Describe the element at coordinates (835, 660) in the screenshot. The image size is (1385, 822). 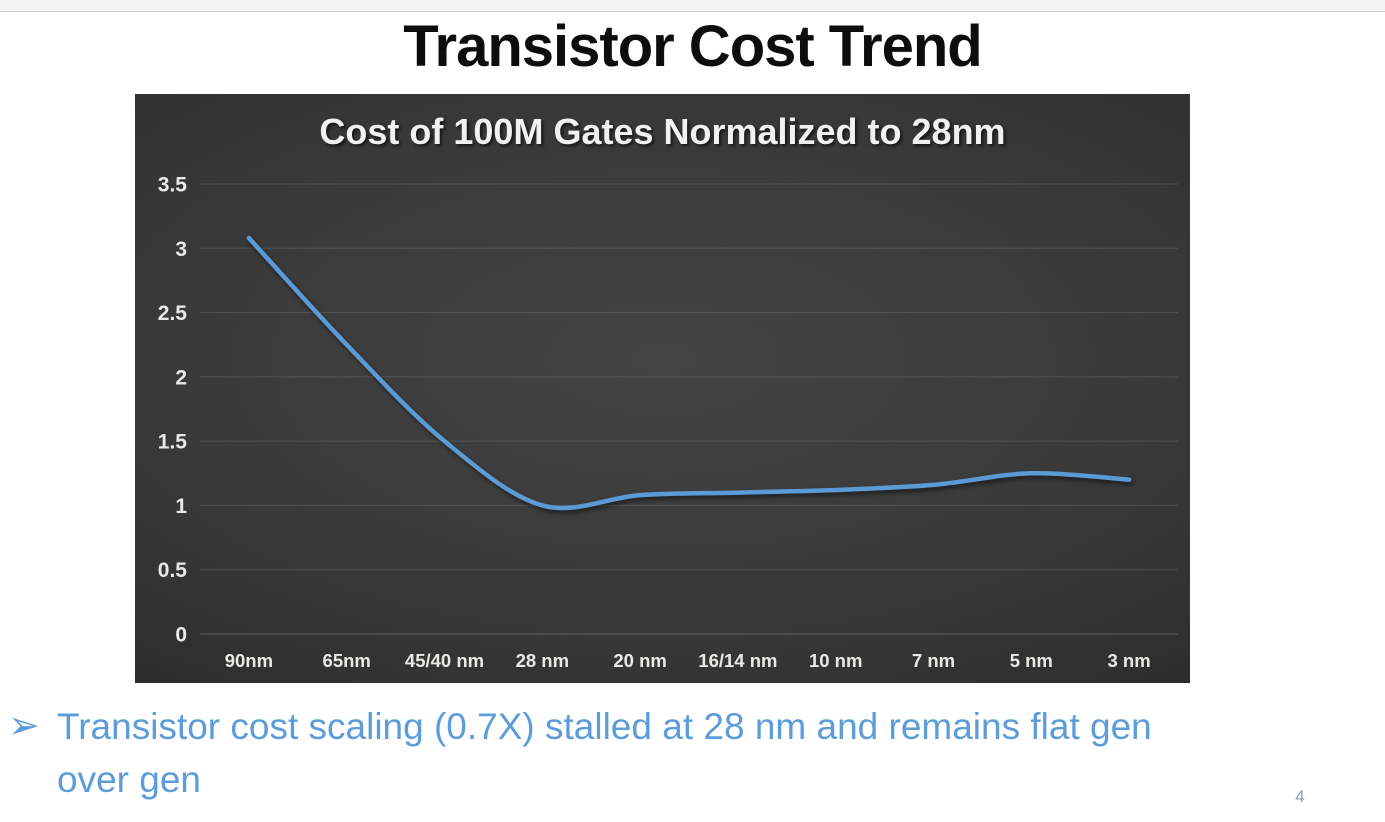
I see `x-axis-tick-label: 10 nm` at that location.